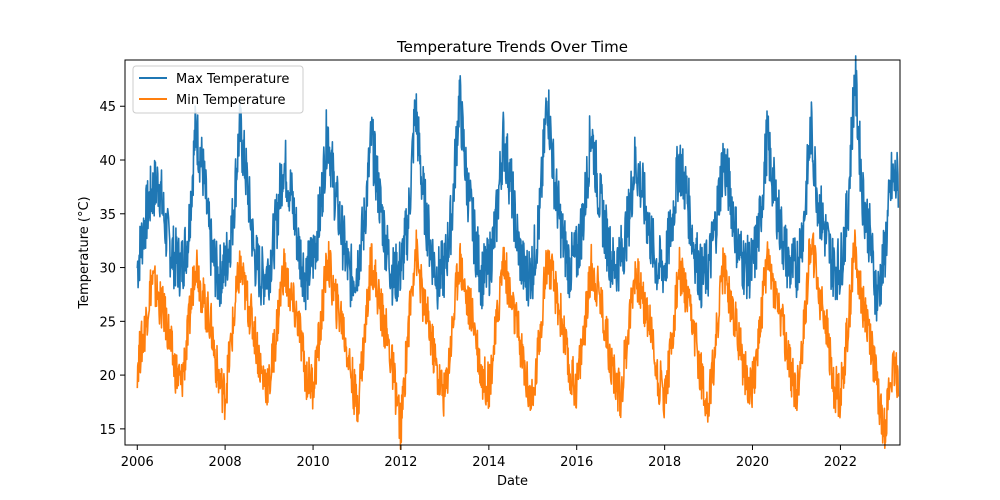 This screenshot has width=1000, height=500. Describe the element at coordinates (232, 79) in the screenshot. I see `legend-label-max: Max Temperature` at that location.